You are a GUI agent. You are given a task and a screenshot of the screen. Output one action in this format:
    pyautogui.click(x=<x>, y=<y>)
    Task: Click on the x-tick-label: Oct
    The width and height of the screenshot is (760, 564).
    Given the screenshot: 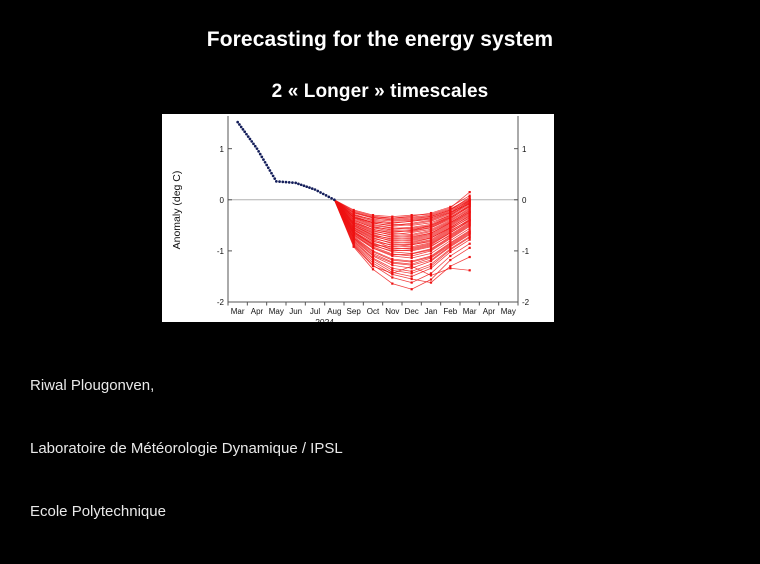 What is the action you would take?
    pyautogui.click(x=373, y=311)
    